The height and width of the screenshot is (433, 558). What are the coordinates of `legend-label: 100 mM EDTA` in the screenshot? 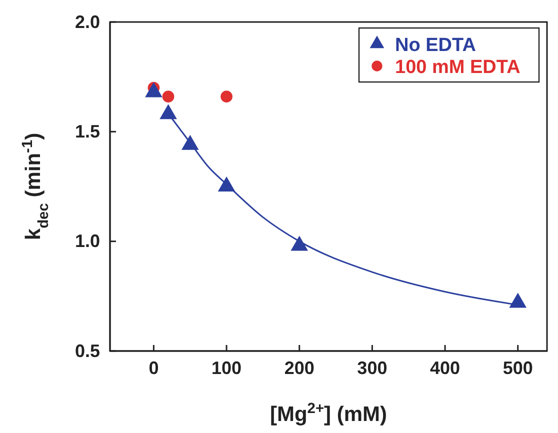 It's located at (458, 67).